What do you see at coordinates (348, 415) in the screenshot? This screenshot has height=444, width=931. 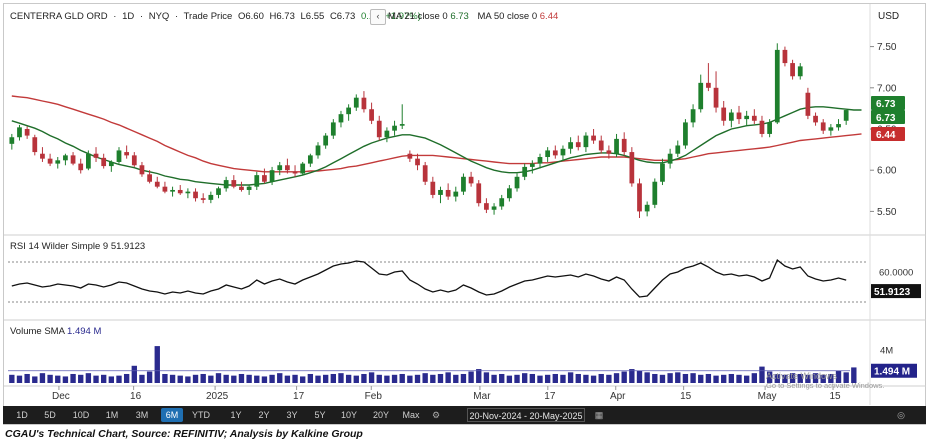 I see `range-button-10y: 10Y` at bounding box center [348, 415].